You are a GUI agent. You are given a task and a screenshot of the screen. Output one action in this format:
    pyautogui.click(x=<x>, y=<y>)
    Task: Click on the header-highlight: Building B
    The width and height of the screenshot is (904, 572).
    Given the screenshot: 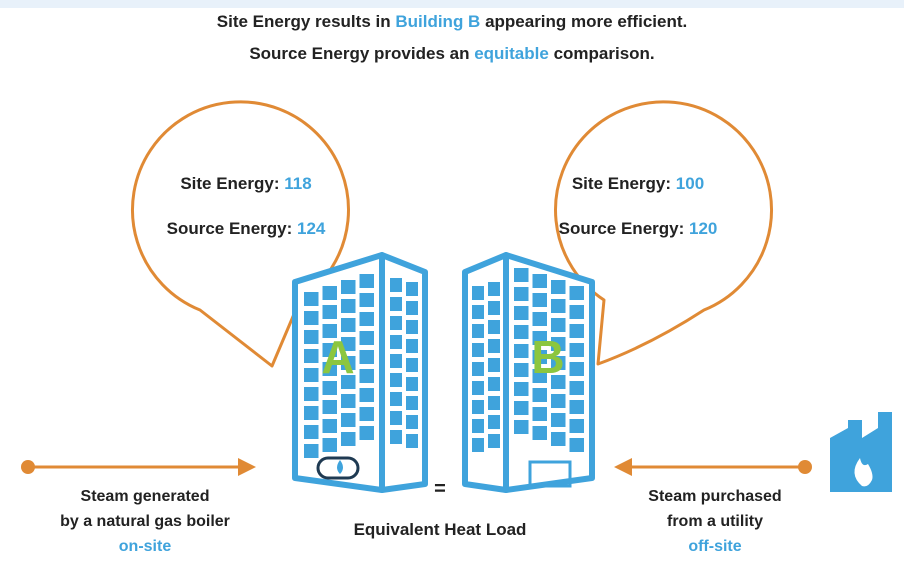 What is the action you would take?
    pyautogui.click(x=438, y=21)
    